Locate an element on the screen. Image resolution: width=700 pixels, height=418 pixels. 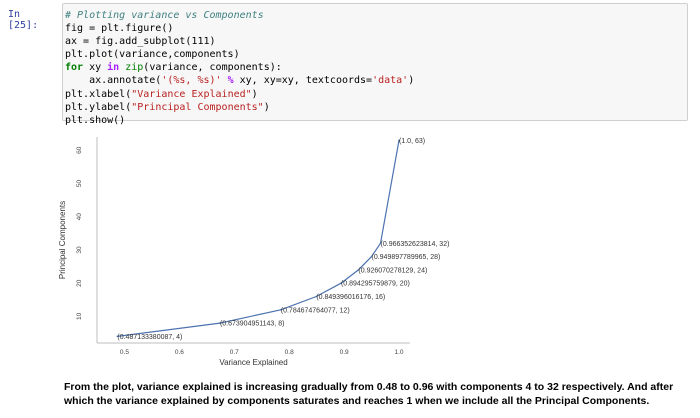
x-tick-label: 0.8 is located at coordinates (289, 352).